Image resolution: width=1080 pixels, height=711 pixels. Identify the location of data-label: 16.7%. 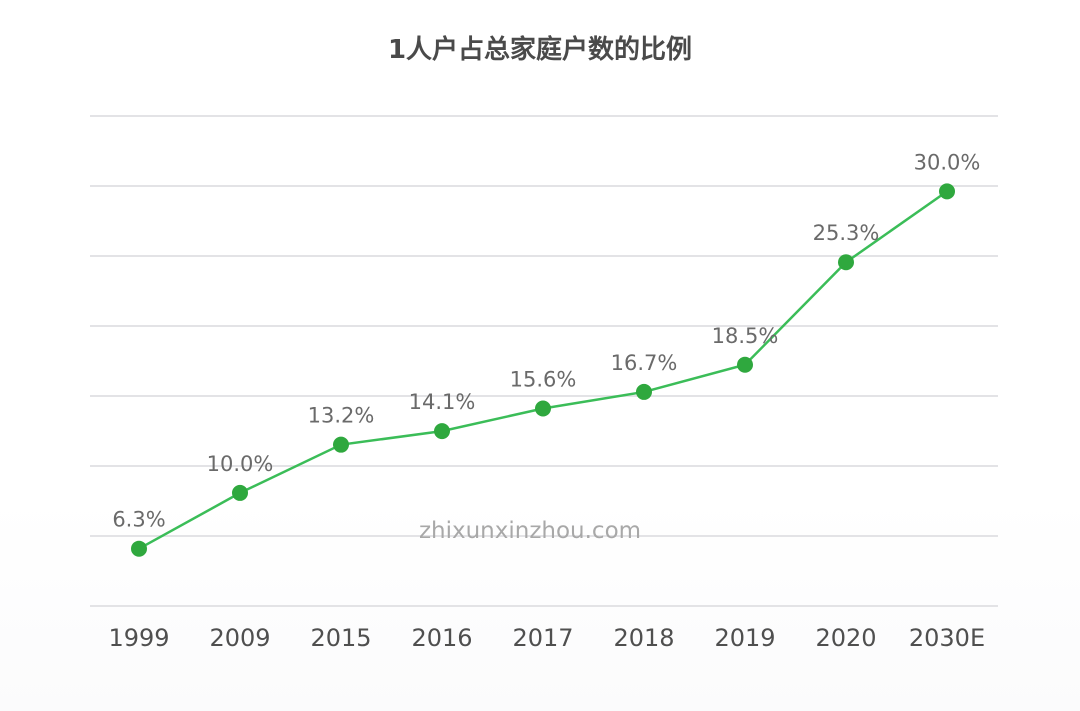
(644, 363).